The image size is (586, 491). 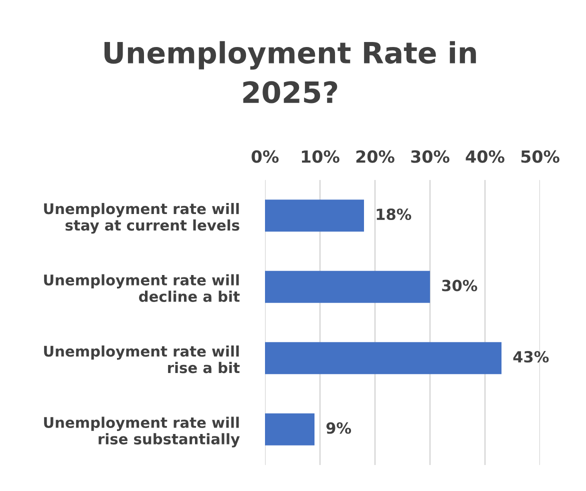 I want to click on y-tick-label: Unemployment rate will decline a bit, so click(x=142, y=288).